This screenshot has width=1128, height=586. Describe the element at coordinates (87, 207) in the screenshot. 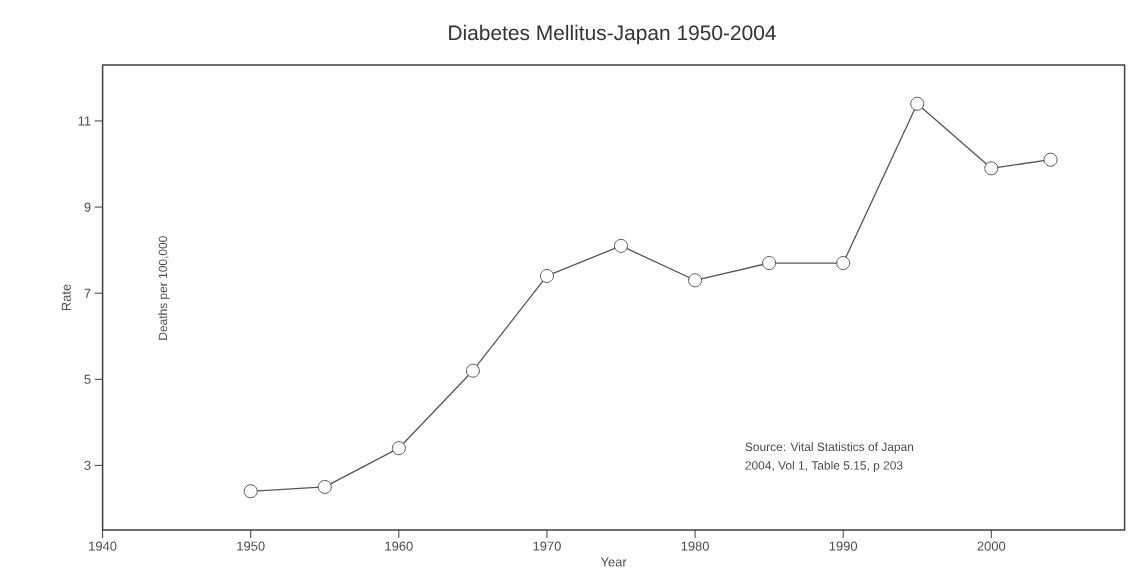

I see `y-tick-label: 9` at that location.